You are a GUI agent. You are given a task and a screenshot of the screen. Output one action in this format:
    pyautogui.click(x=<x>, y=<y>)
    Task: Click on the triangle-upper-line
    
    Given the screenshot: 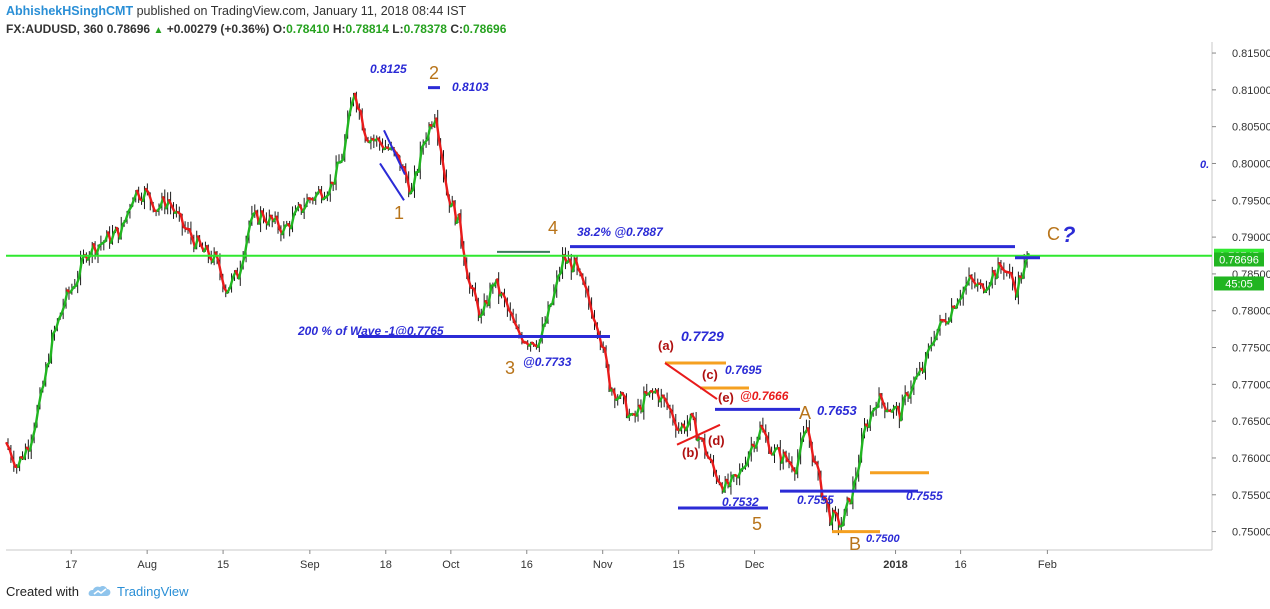 What is the action you would take?
    pyautogui.click(x=691, y=381)
    